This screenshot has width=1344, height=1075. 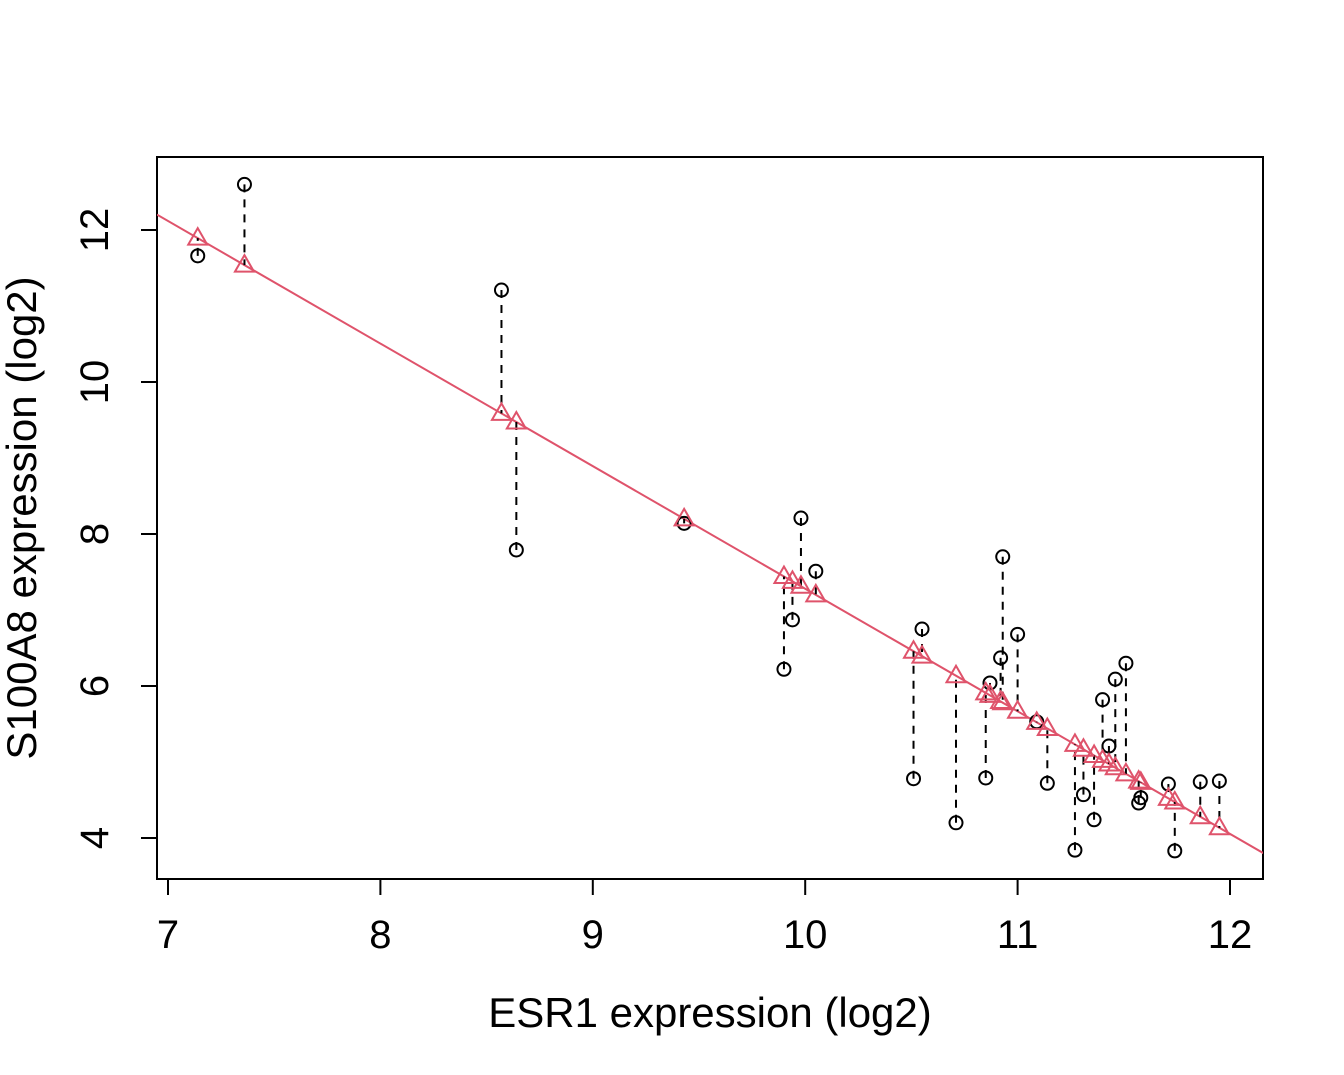 What do you see at coordinates (1230, 935) in the screenshot?
I see `x-tick-label: 12` at bounding box center [1230, 935].